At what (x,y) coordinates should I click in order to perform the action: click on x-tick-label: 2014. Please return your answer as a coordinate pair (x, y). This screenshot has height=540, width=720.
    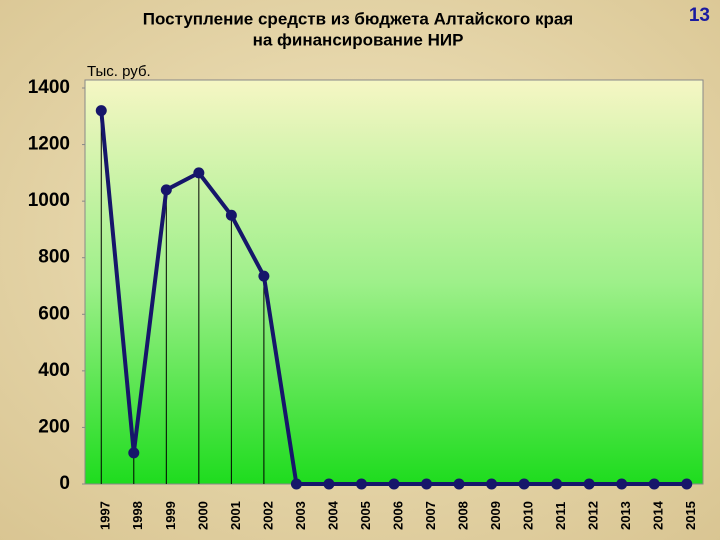
    Looking at the image, I should click on (658, 515).